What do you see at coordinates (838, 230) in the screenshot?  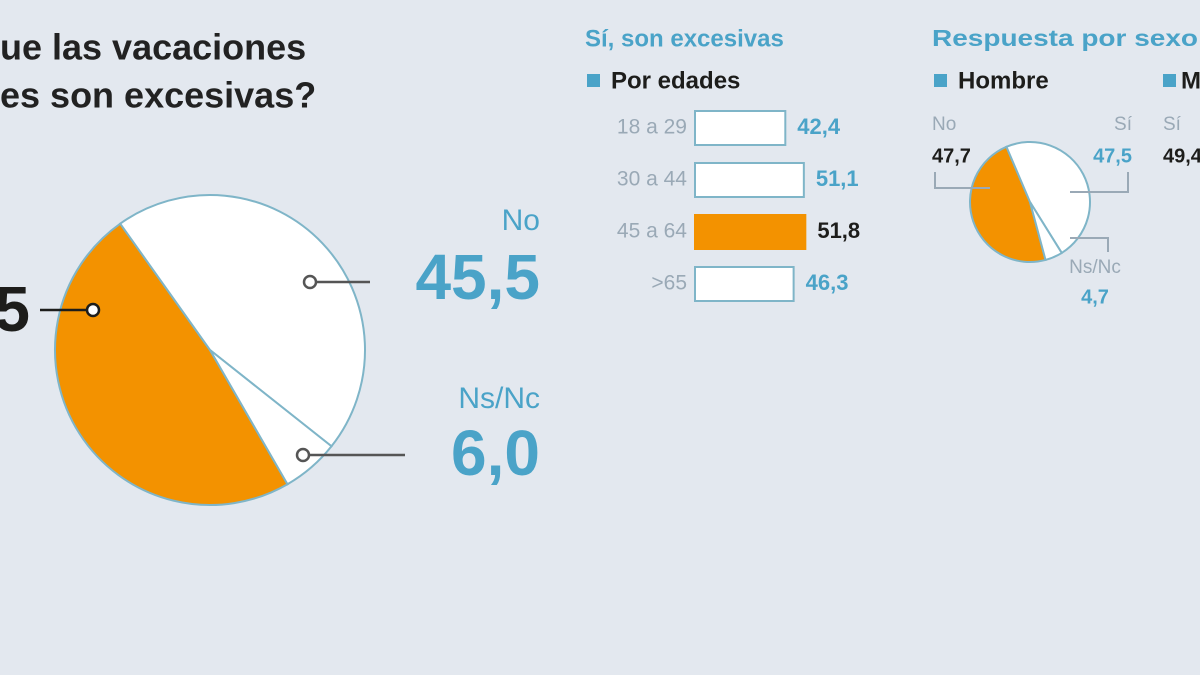 I see `value-label: 51,8` at bounding box center [838, 230].